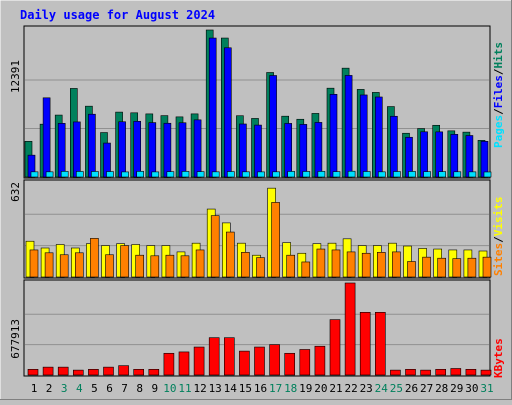  I want to click on legend-sep-1: /, so click(498, 111).